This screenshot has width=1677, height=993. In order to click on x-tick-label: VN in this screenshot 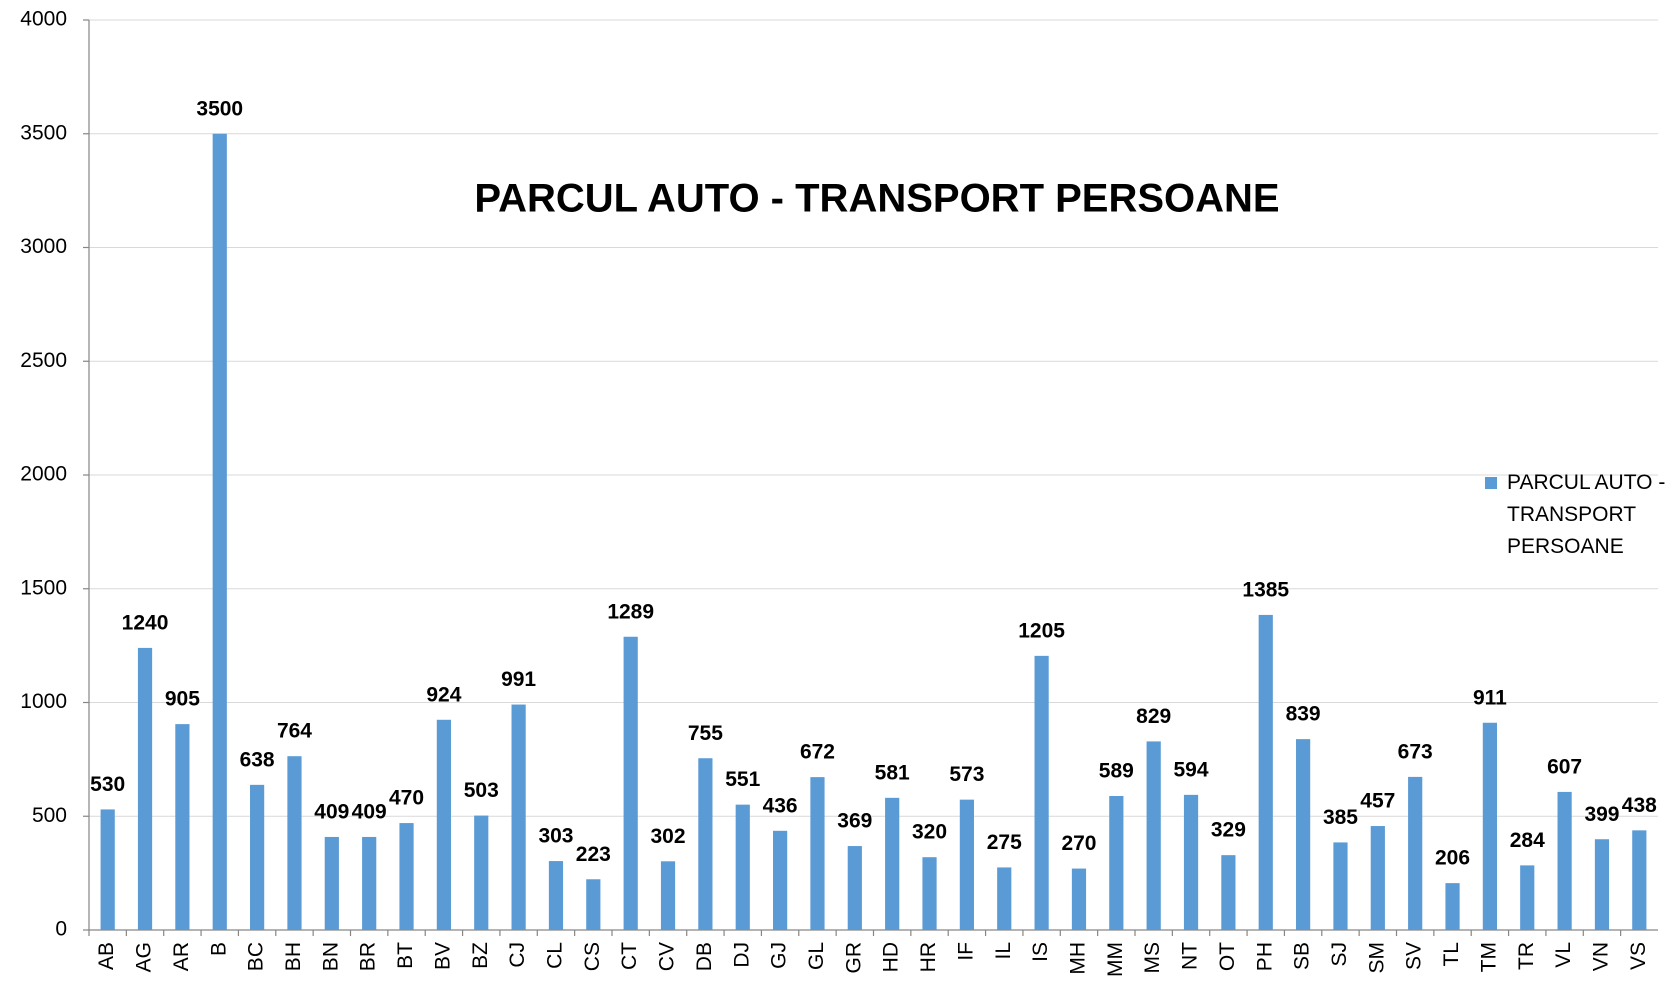, I will do `click(1601, 956)`.